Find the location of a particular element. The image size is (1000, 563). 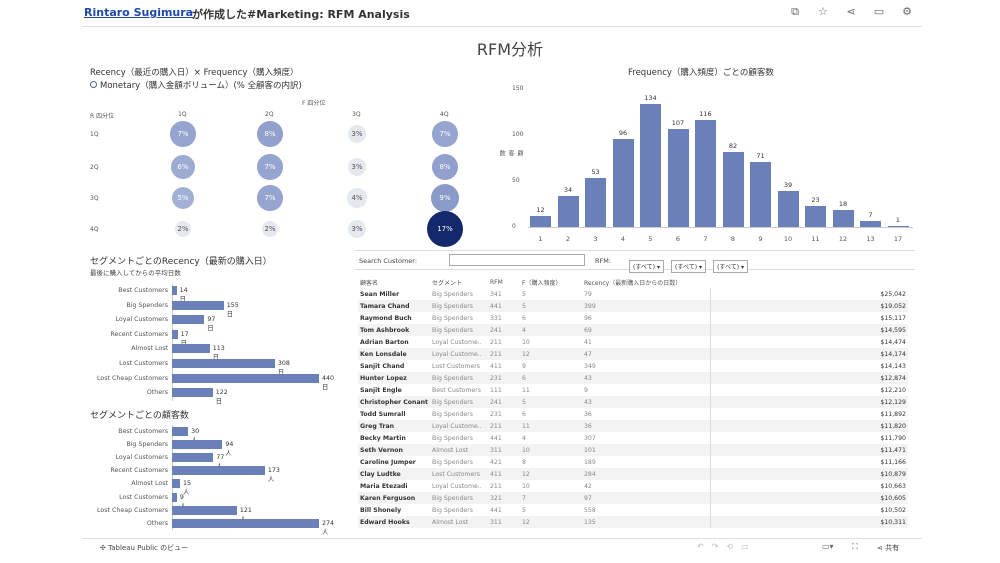

r-quartile-header: R 四分位 is located at coordinates (102, 116).